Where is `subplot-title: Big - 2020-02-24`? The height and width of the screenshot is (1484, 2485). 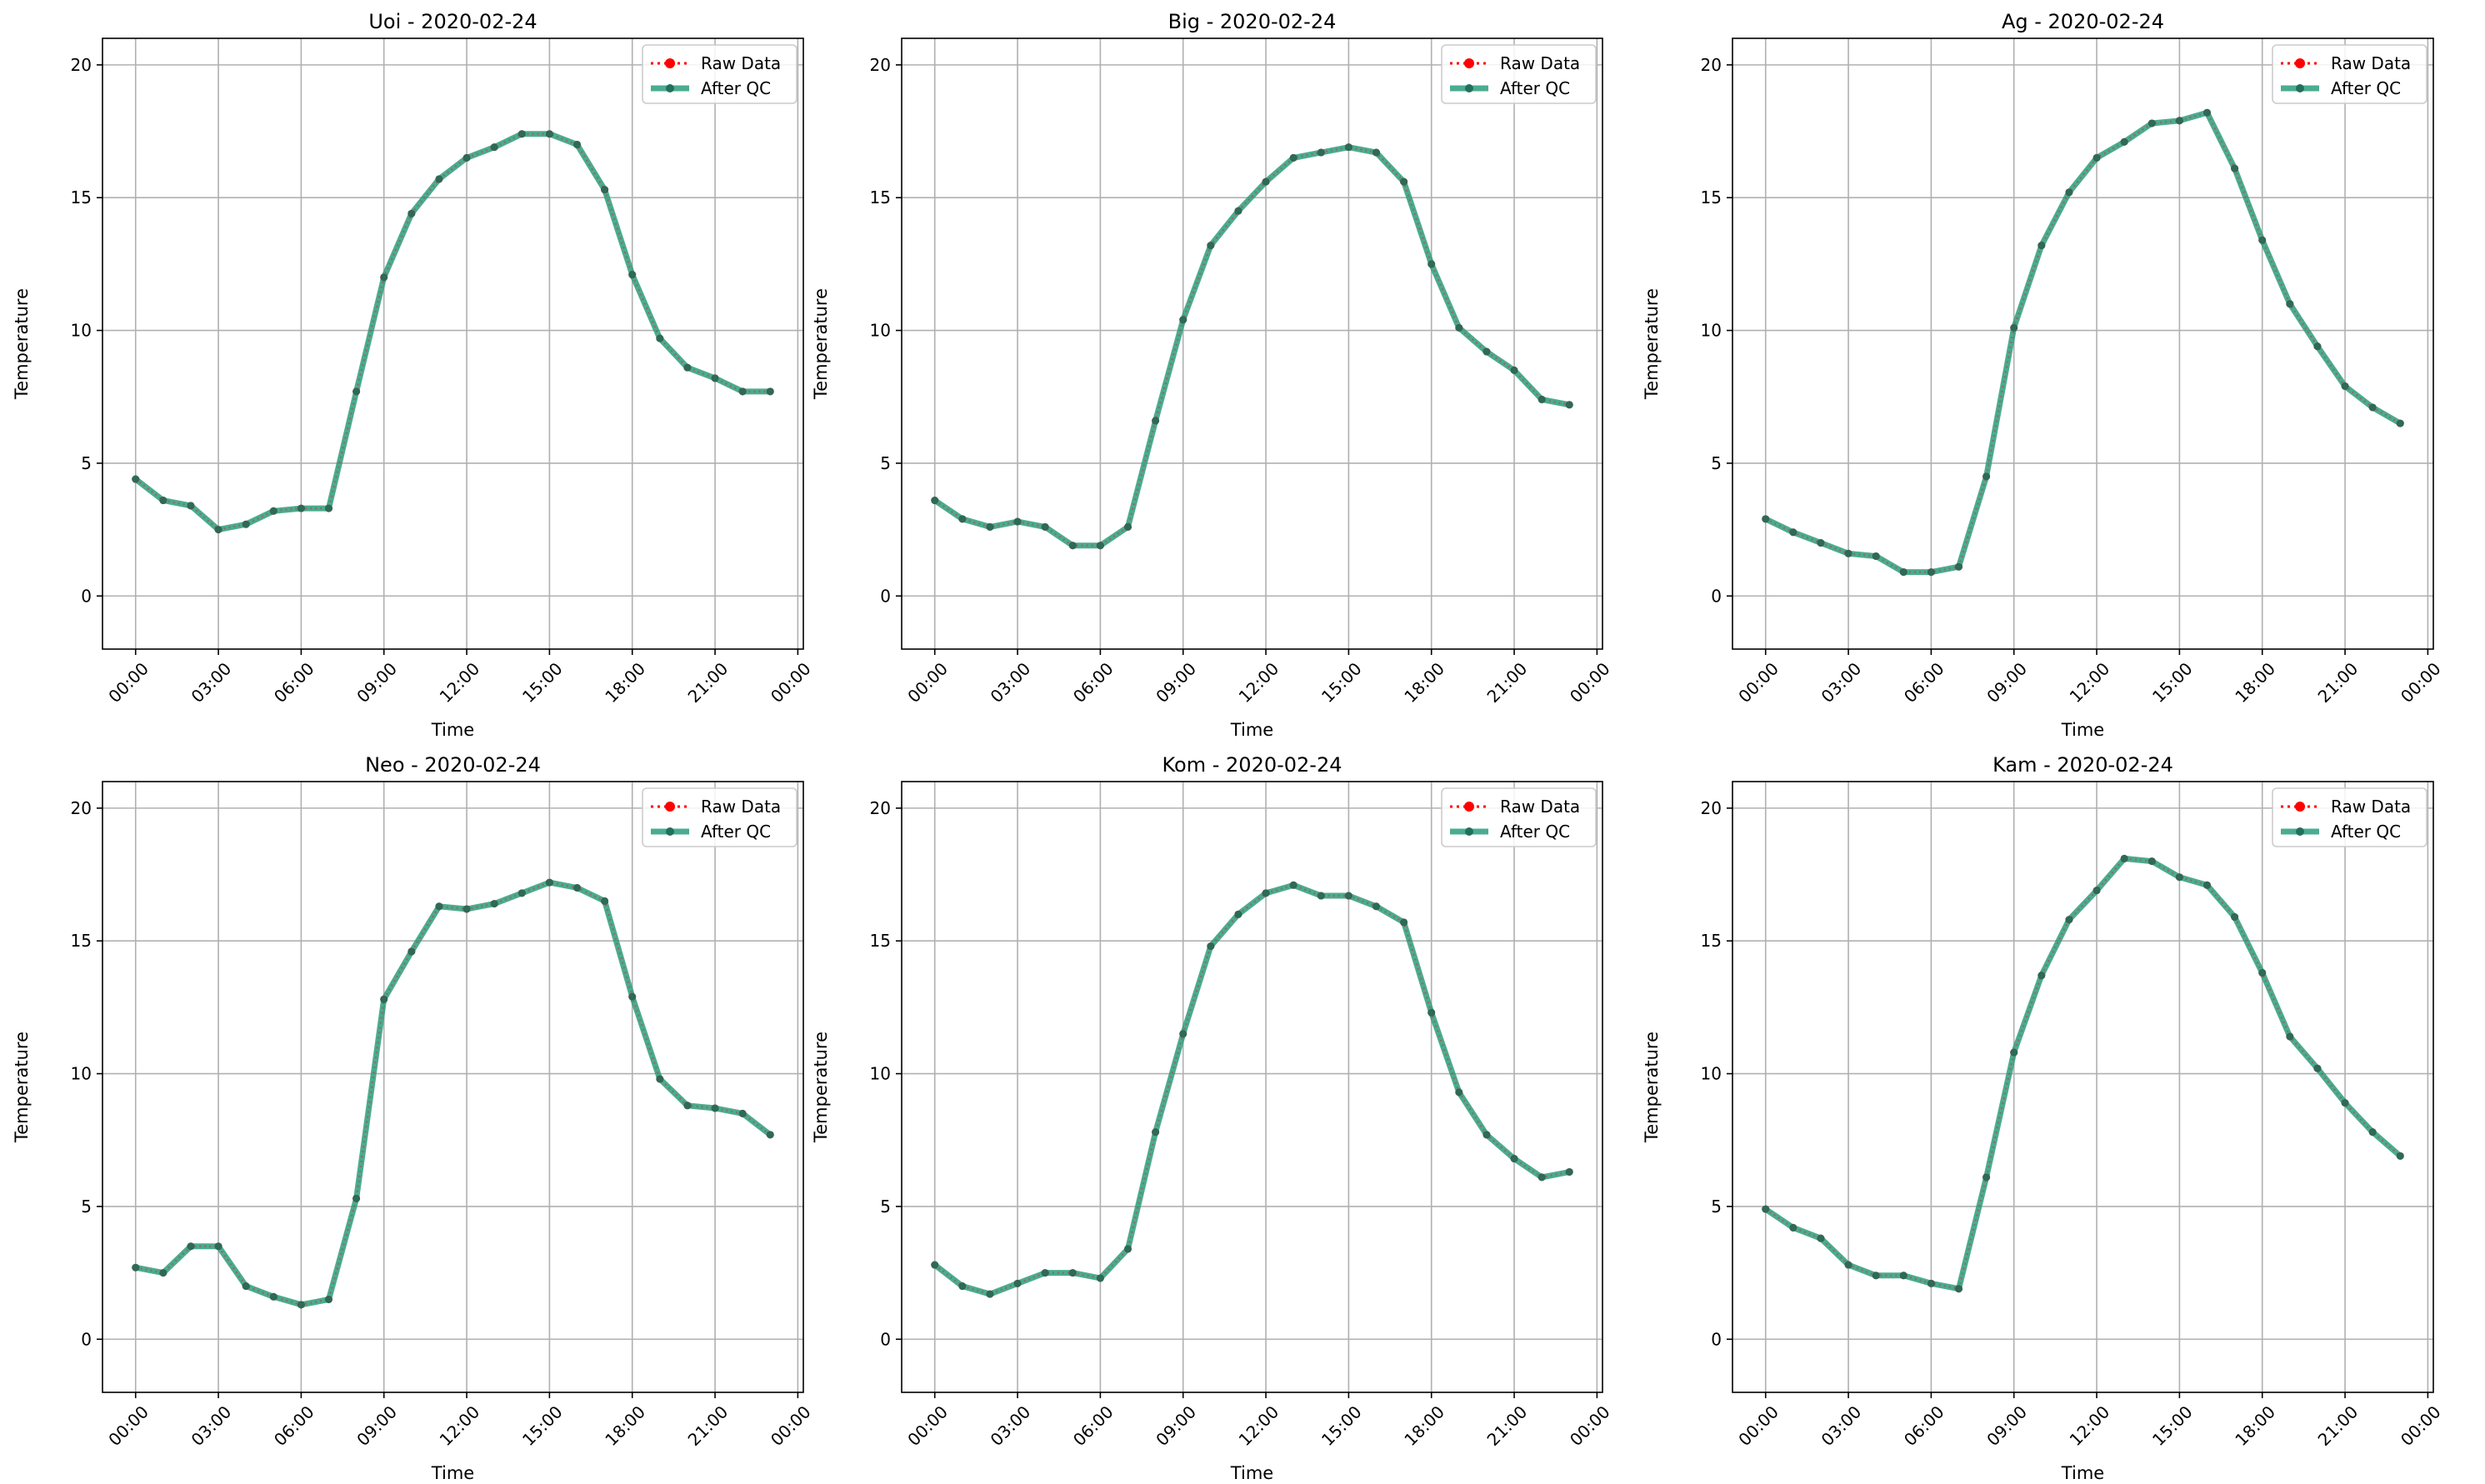
subplot-title: Big - 2020-02-24 is located at coordinates (1252, 21).